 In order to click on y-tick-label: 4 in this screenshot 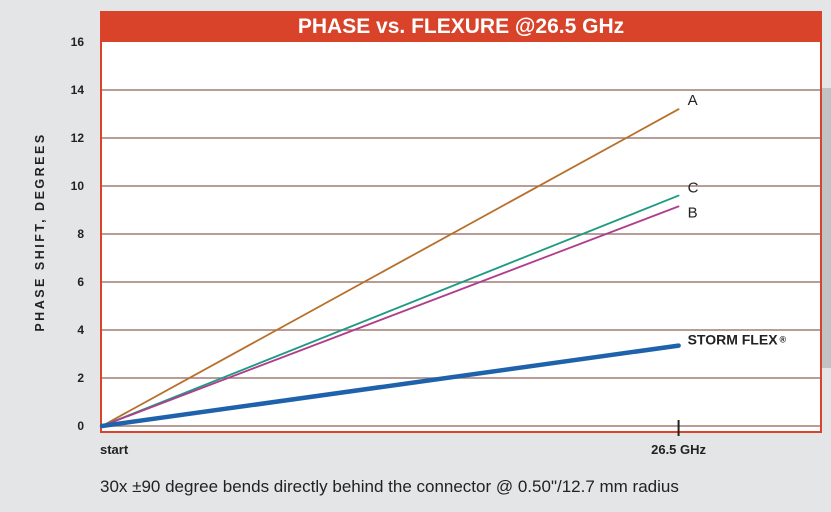, I will do `click(80, 330)`.